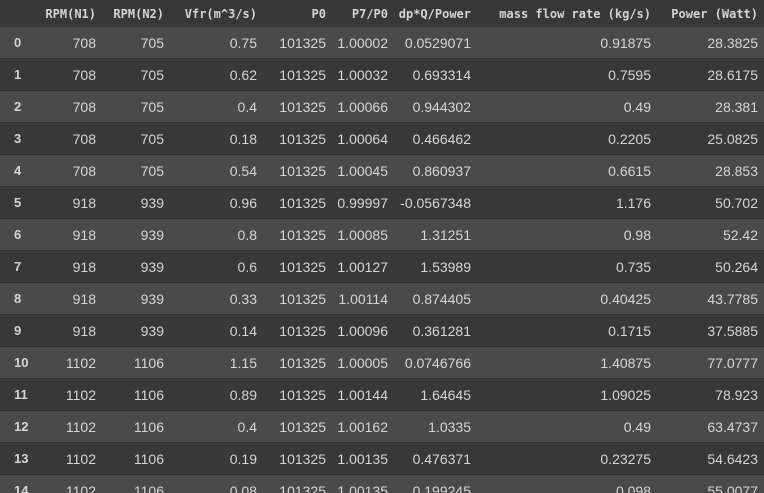 The height and width of the screenshot is (493, 764). I want to click on row-index: 5, so click(18, 202).